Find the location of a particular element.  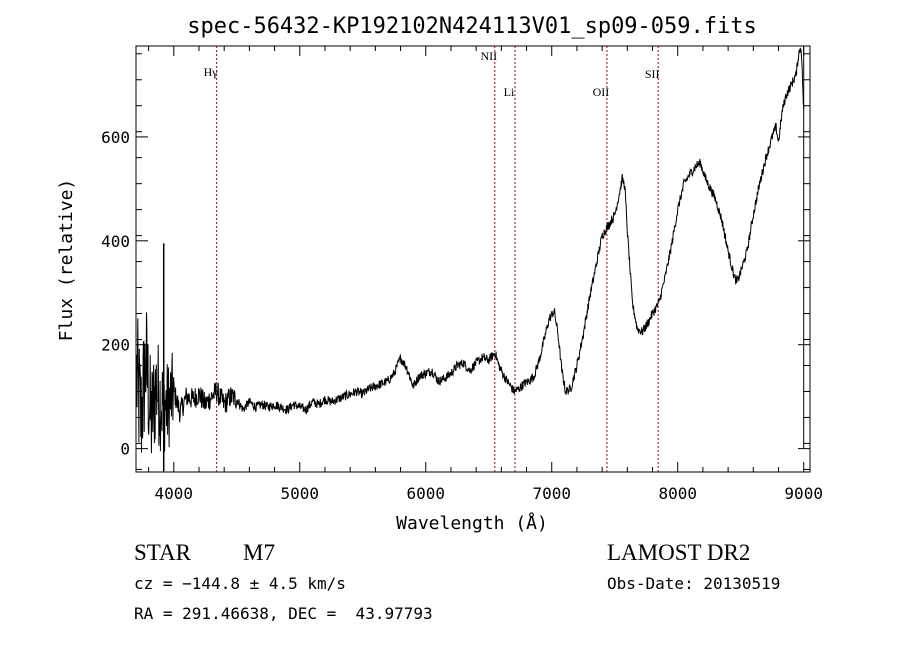

object-subclass: M7 is located at coordinates (259, 552).